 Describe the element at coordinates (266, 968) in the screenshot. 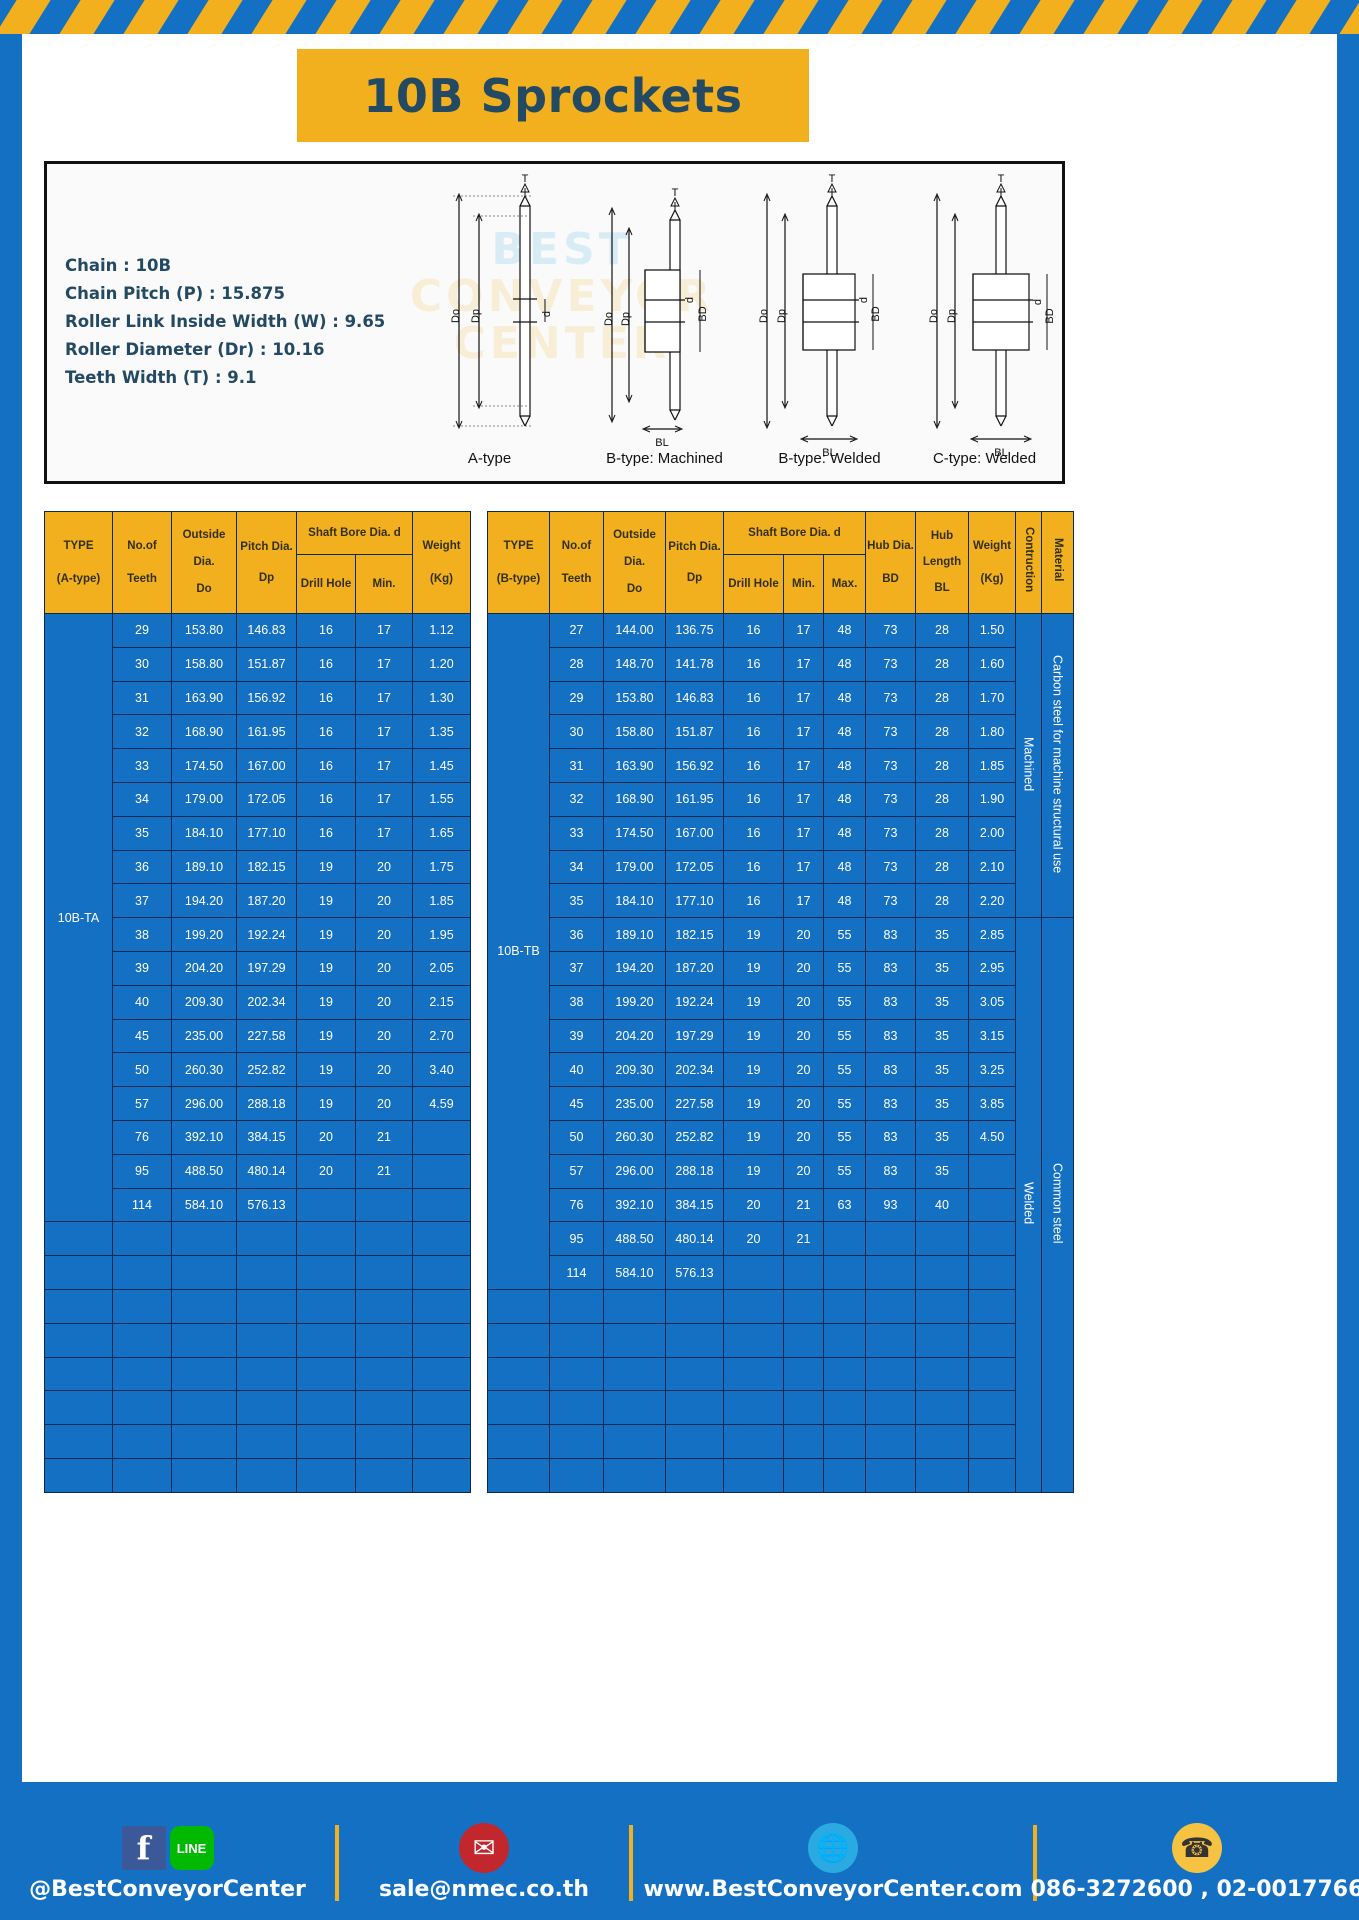

I see `cell-pitch-dia: 197.29` at that location.